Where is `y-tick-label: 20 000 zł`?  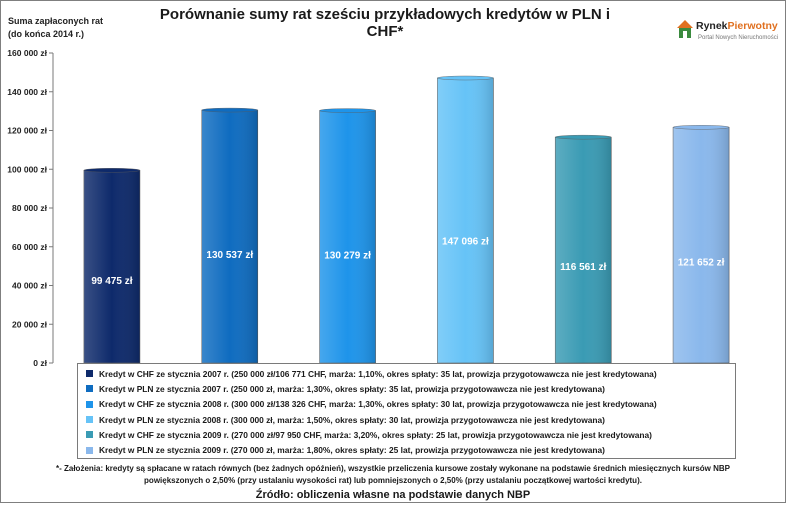 y-tick-label: 20 000 zł is located at coordinates (30, 324).